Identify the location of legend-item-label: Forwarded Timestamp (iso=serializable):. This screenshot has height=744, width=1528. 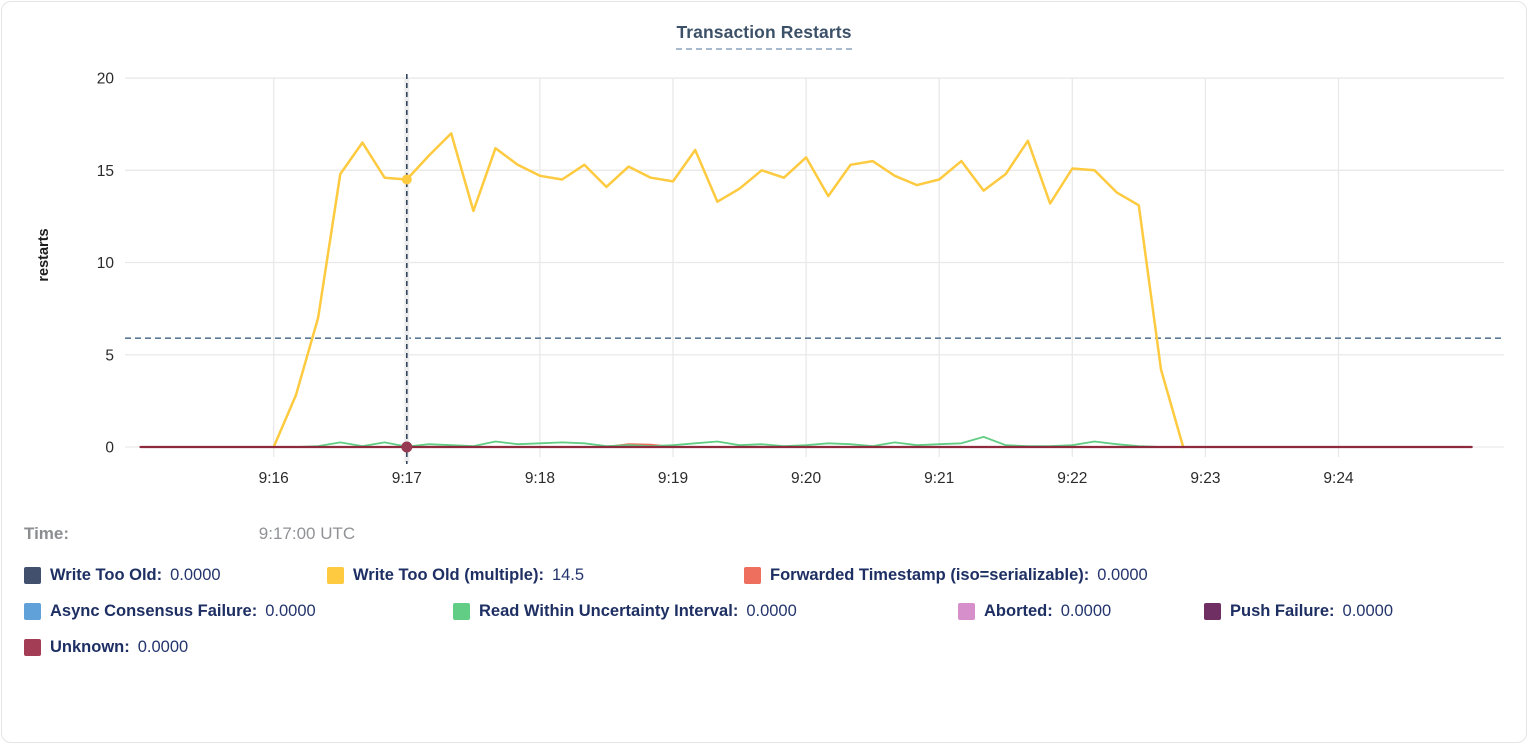
(930, 575).